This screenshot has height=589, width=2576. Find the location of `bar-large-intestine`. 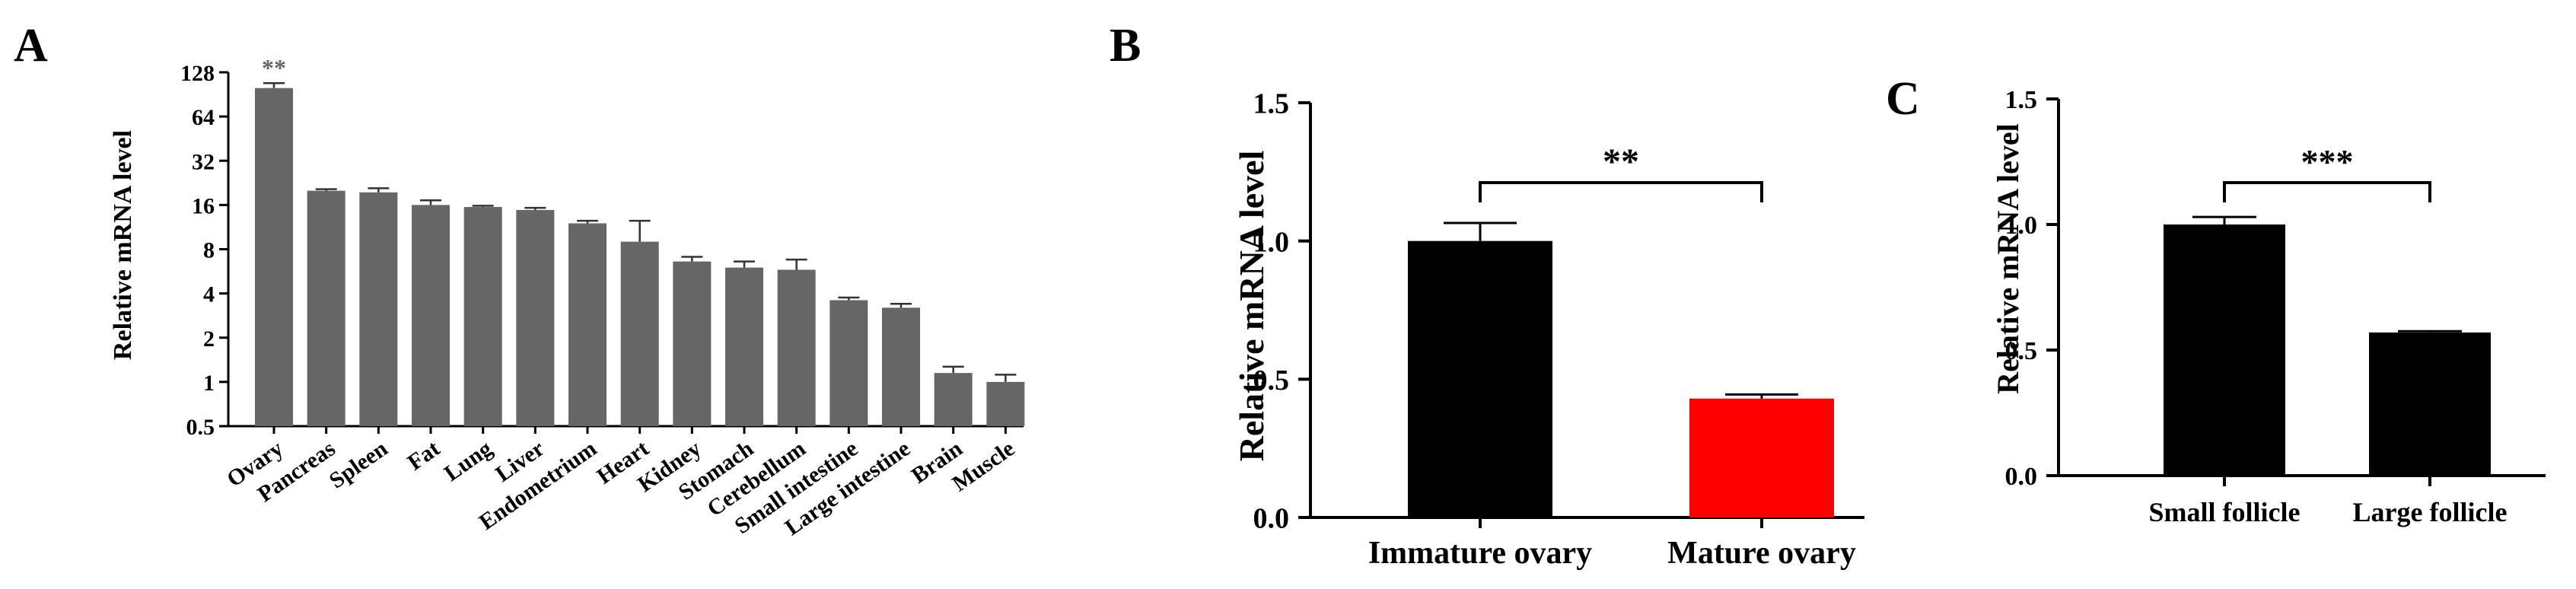

bar-large-intestine is located at coordinates (901, 366).